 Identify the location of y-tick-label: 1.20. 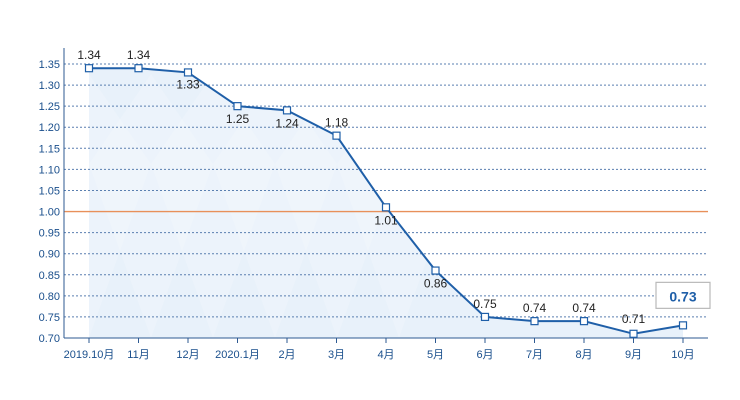
(49, 128).